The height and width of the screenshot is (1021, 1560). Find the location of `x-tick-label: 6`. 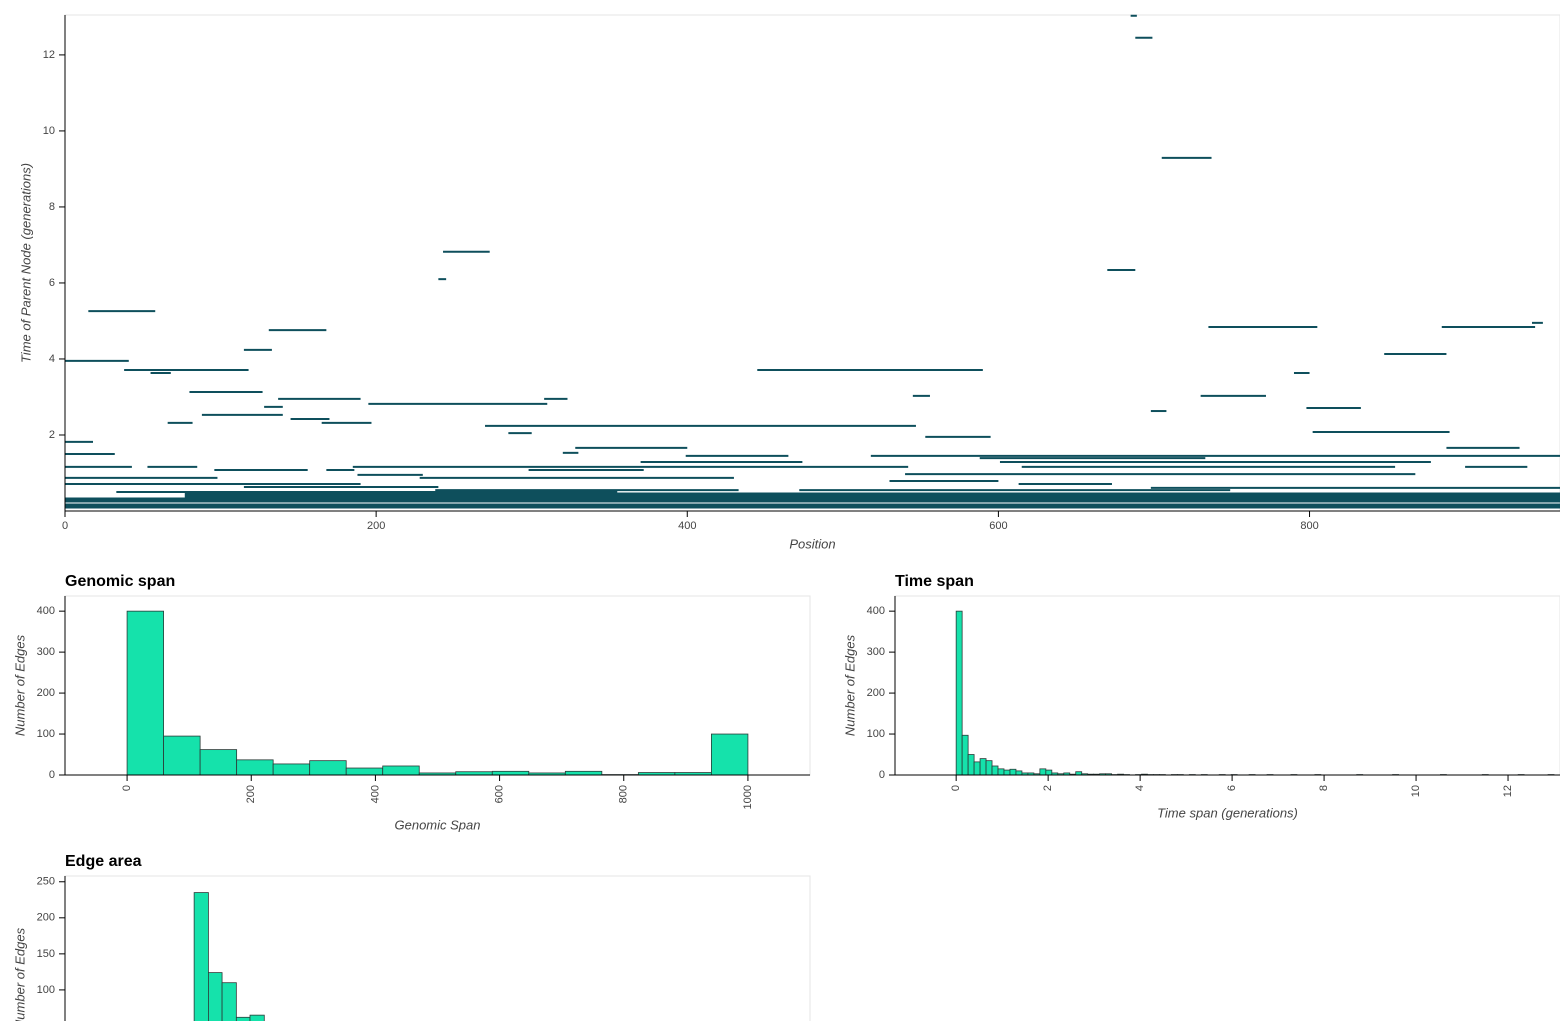

x-tick-label: 6 is located at coordinates (1232, 788).